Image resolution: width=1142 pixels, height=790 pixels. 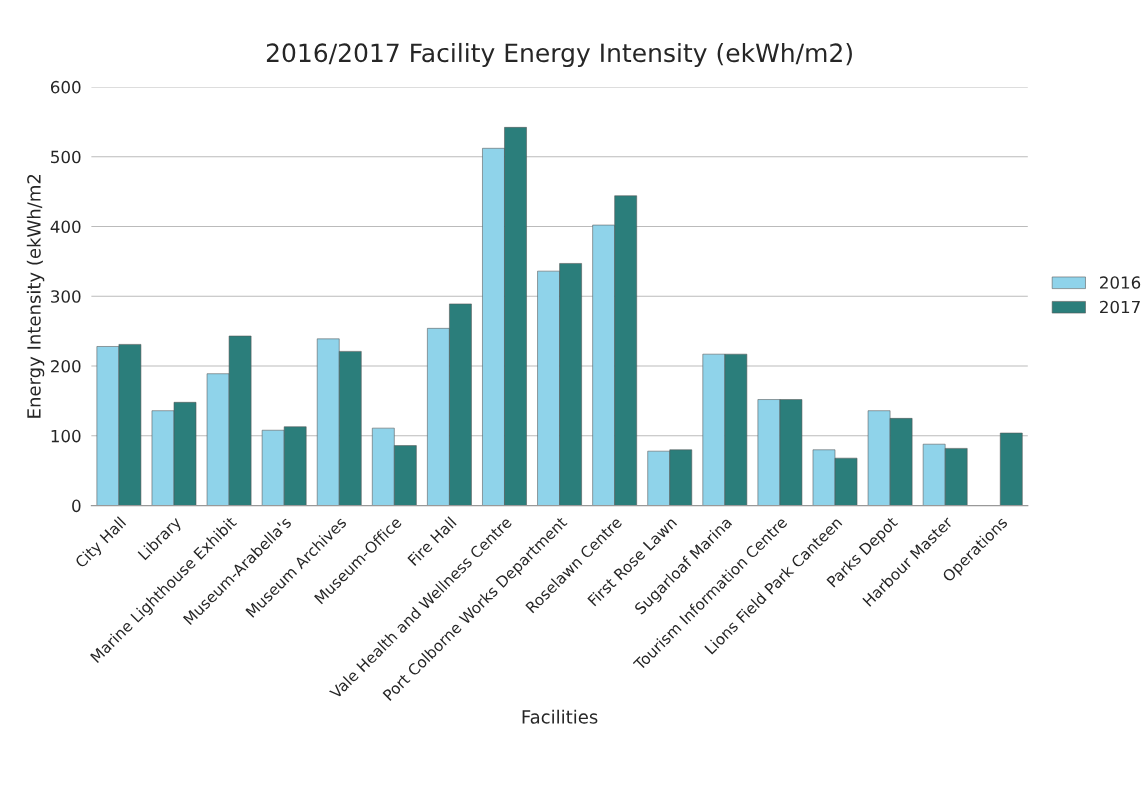 I want to click on y-tick-label: 0, so click(x=76, y=506).